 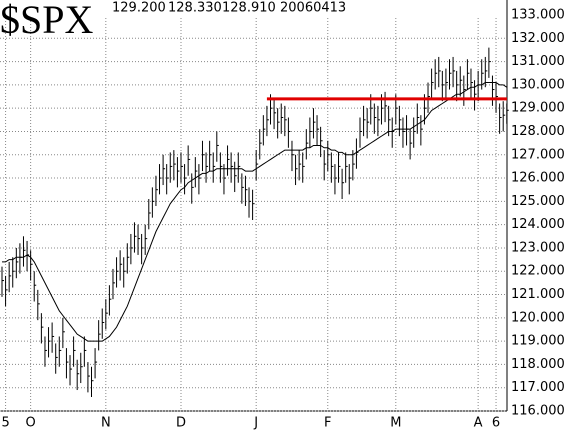 What do you see at coordinates (538, 387) in the screenshot?
I see `y-tick-label: 117.000` at bounding box center [538, 387].